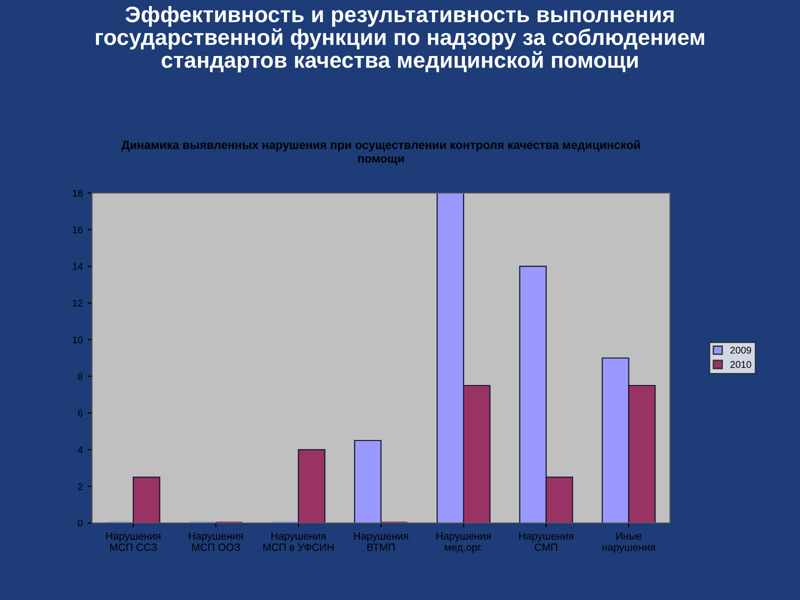 This screenshot has height=600, width=800. Describe the element at coordinates (80, 450) in the screenshot. I see `y-tick-label: 4` at that location.